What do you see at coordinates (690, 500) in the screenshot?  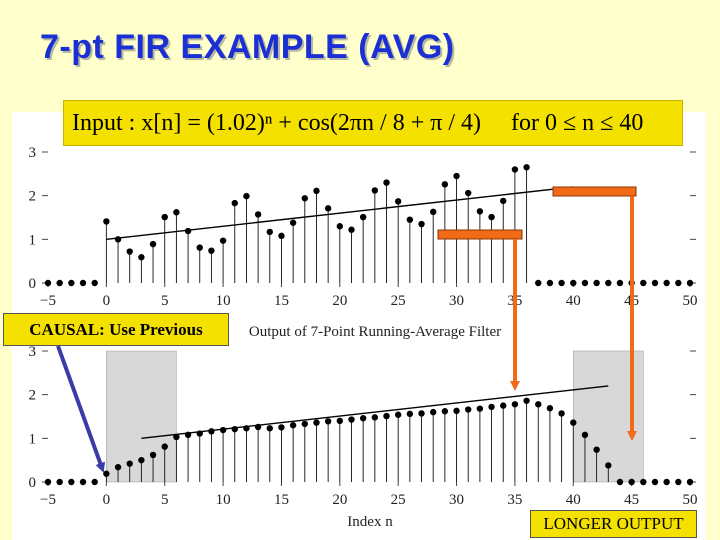 I see `output-x-tick-label: 50` at bounding box center [690, 500].